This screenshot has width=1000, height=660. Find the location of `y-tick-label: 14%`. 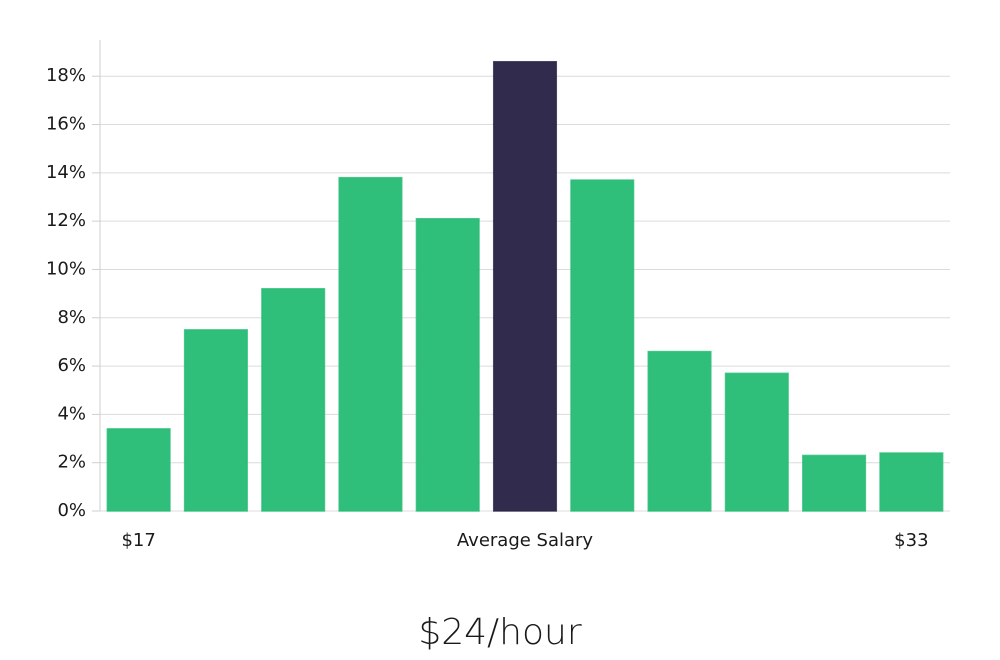

y-tick-label: 14% is located at coordinates (66, 172).